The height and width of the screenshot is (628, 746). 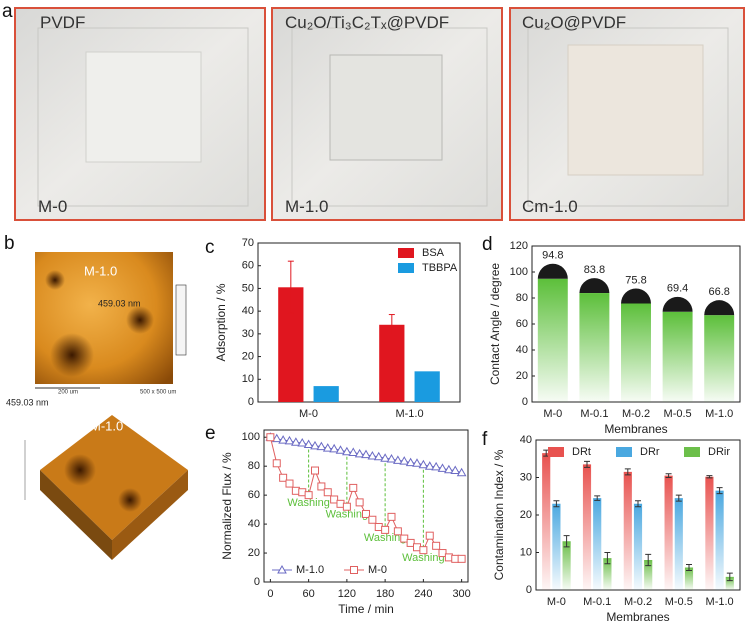 I want to click on photo-title: Cu₂O@PVDF, so click(x=574, y=22).